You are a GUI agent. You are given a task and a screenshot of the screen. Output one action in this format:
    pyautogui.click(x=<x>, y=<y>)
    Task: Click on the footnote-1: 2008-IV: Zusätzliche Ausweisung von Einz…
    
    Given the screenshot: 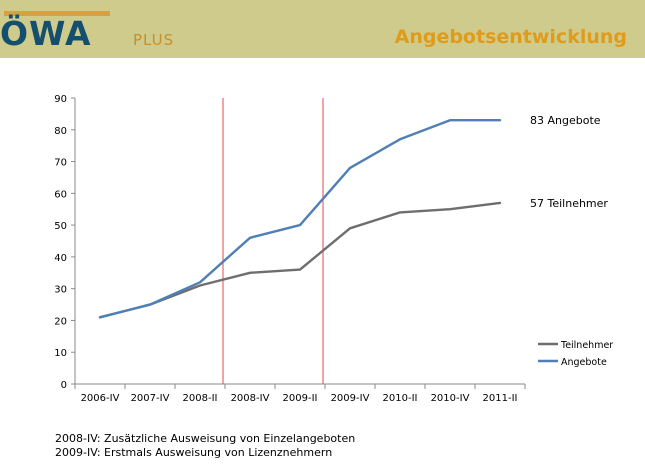 What is the action you would take?
    pyautogui.click(x=205, y=438)
    